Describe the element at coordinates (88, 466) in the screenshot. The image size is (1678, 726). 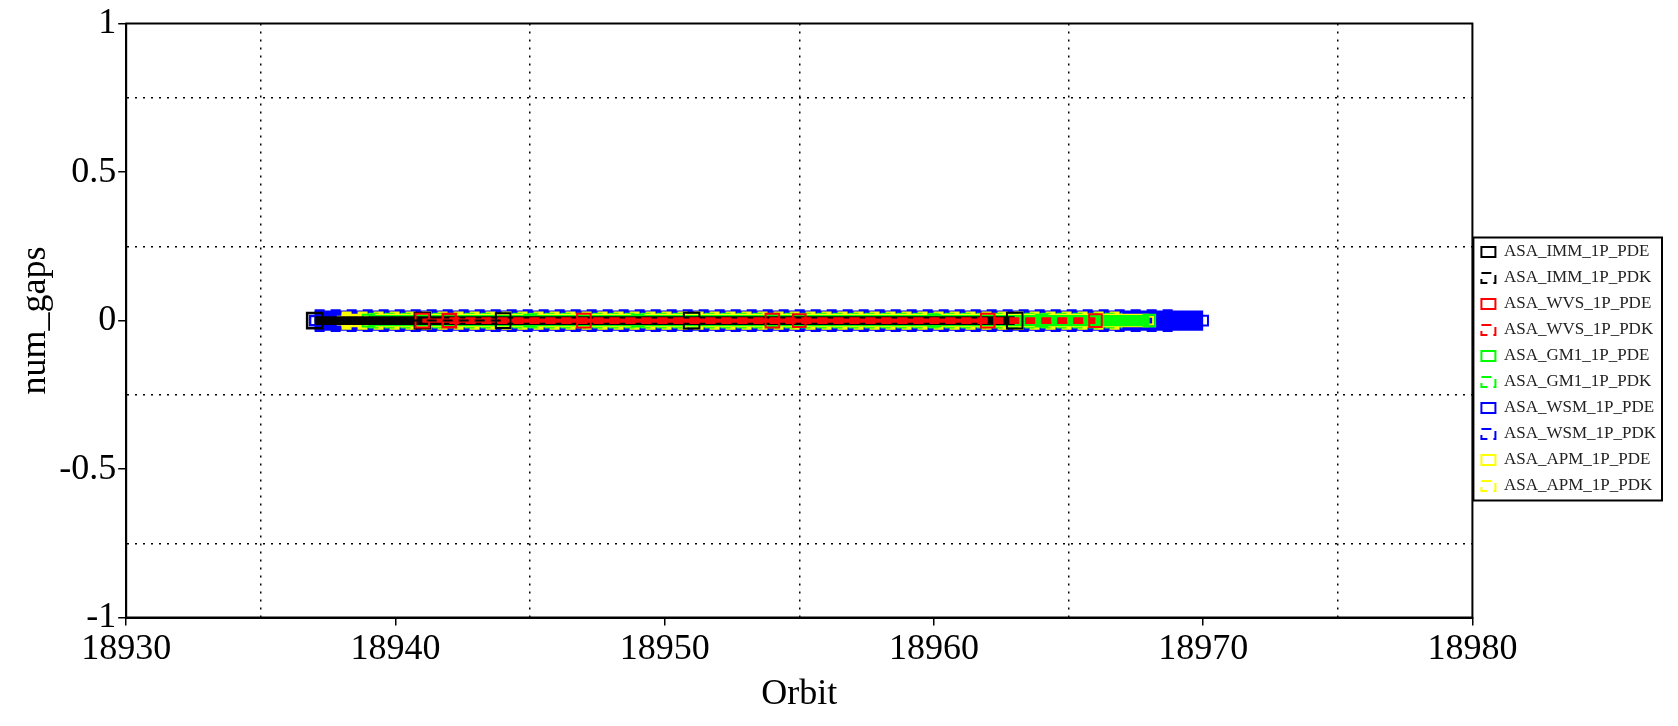
I see `y-tick-label: -0.5` at that location.